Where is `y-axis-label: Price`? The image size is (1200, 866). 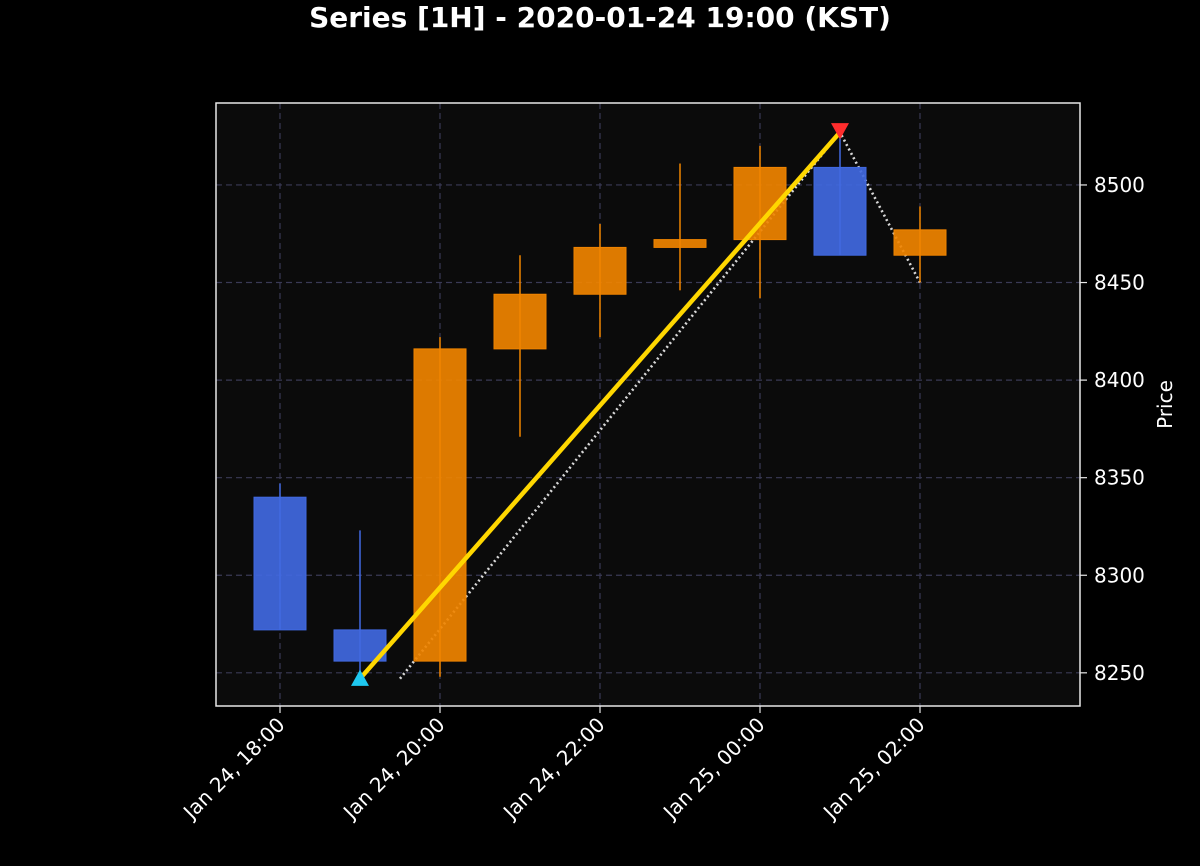 y-axis-label: Price is located at coordinates (1165, 404).